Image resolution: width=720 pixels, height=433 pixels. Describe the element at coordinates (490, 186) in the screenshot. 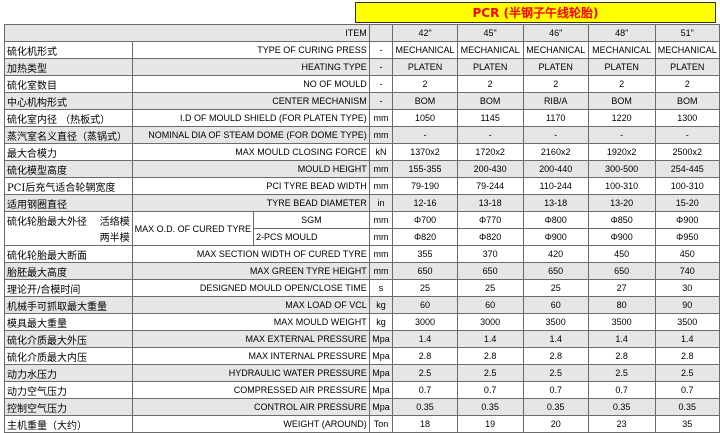

I see `row-value: 79-244` at that location.